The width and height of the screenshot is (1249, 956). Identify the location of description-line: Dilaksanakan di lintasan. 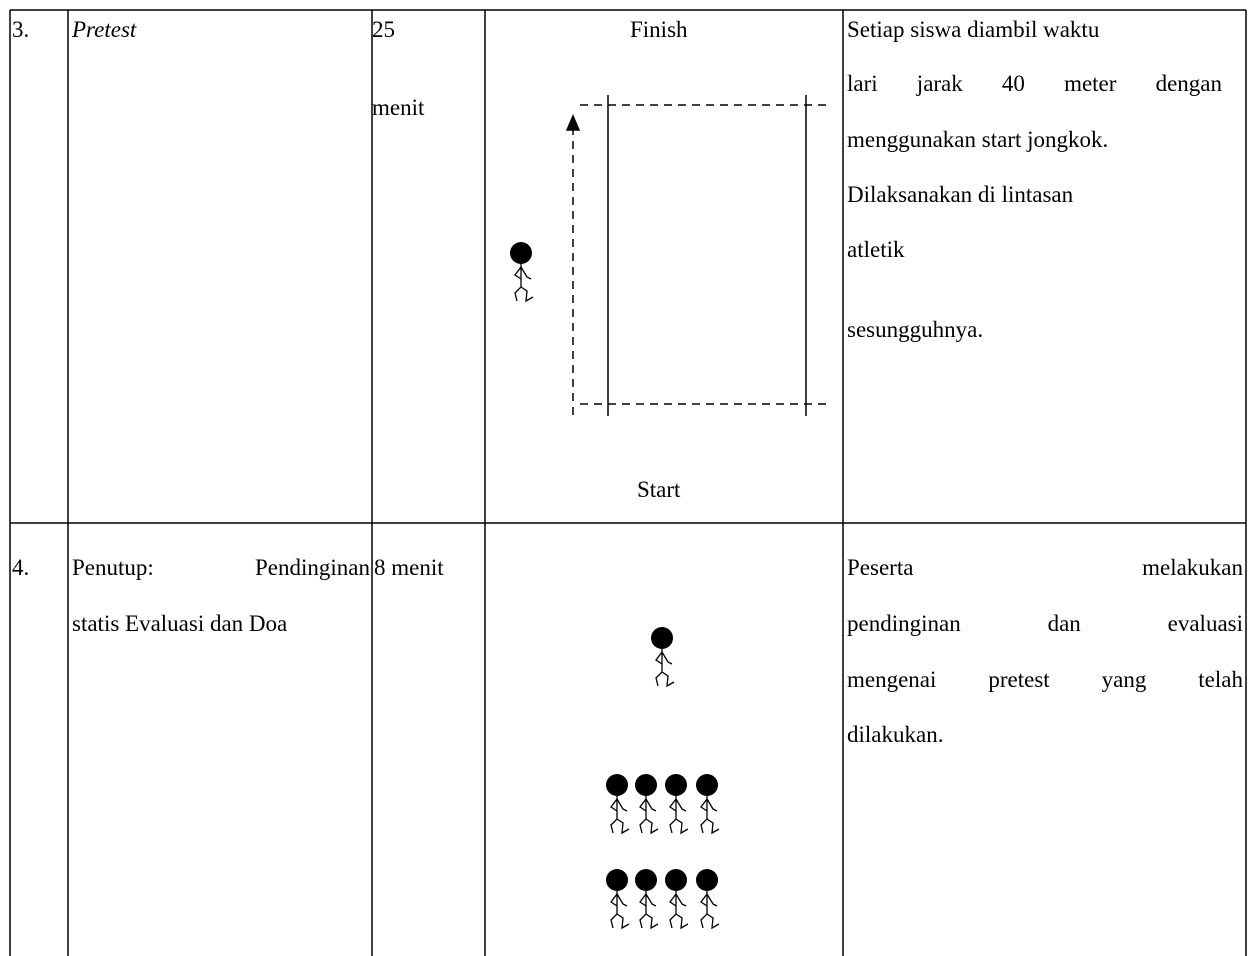
(960, 194).